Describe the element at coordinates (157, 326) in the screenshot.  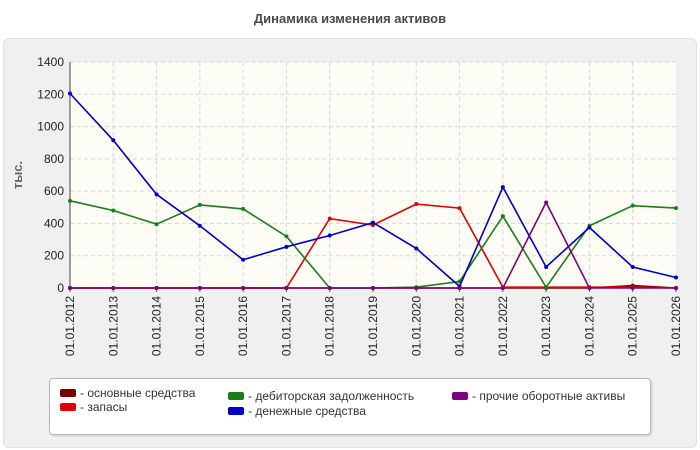
I see `x-tick-label: 01.01.2014` at that location.